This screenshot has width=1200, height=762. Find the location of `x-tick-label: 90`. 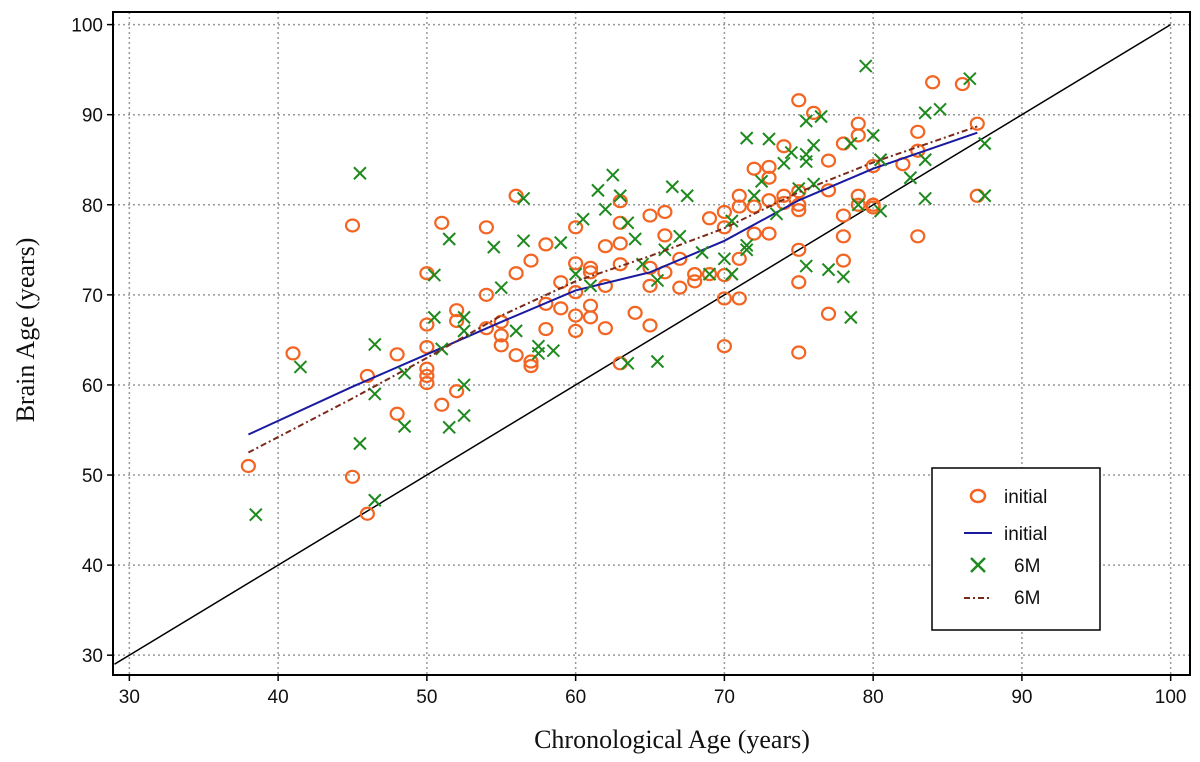

x-tick-label: 90 is located at coordinates (1021, 697).